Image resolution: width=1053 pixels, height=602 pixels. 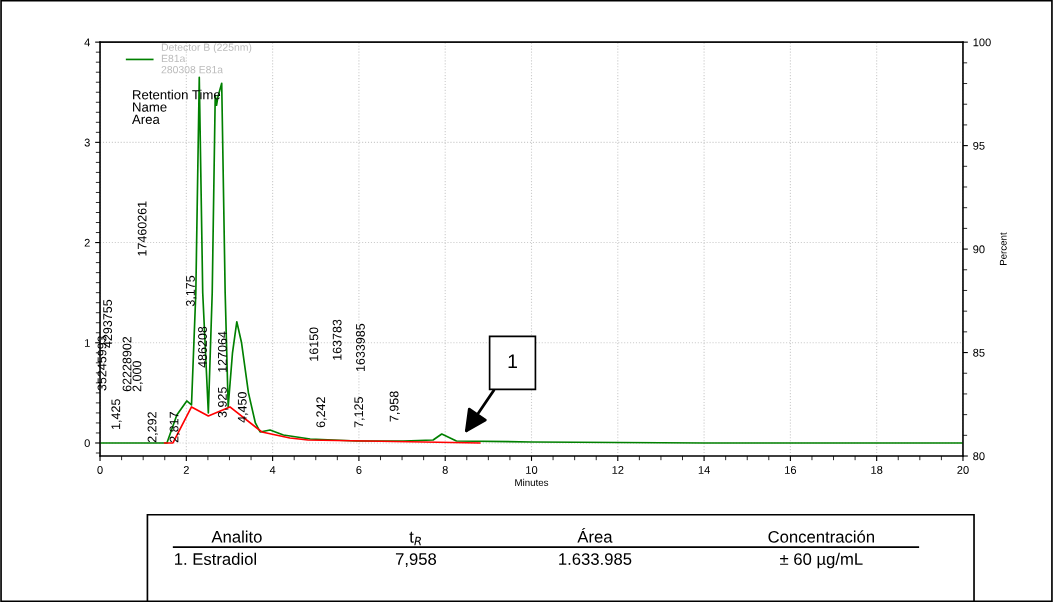 What do you see at coordinates (314, 344) in the screenshot?
I see `annotation: 16150` at bounding box center [314, 344].